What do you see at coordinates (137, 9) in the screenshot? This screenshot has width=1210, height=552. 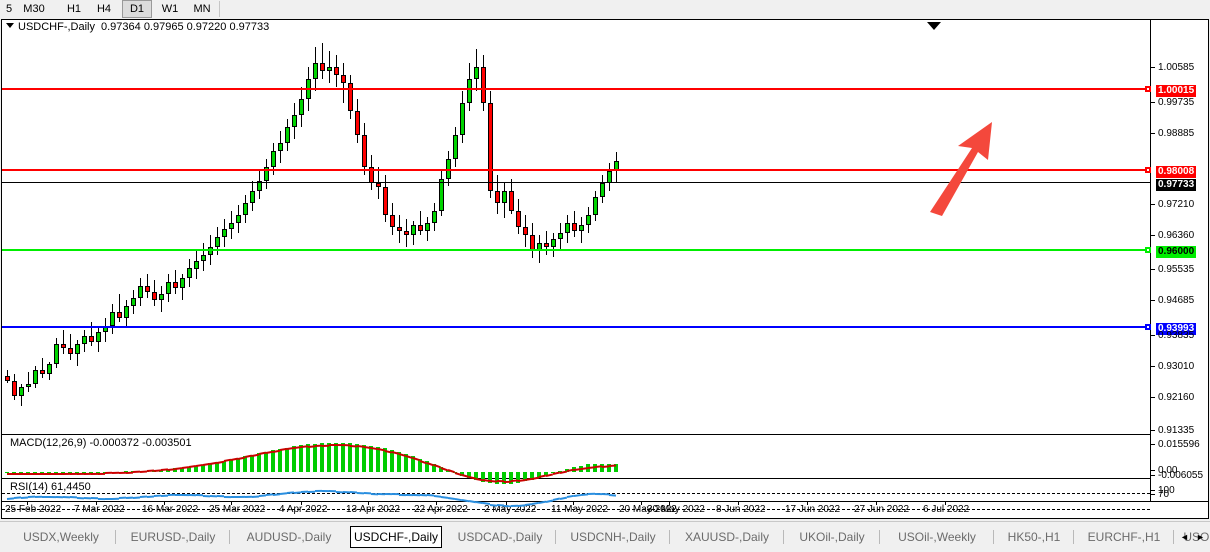 I see `timeframe-button-d1: D1` at bounding box center [137, 9].